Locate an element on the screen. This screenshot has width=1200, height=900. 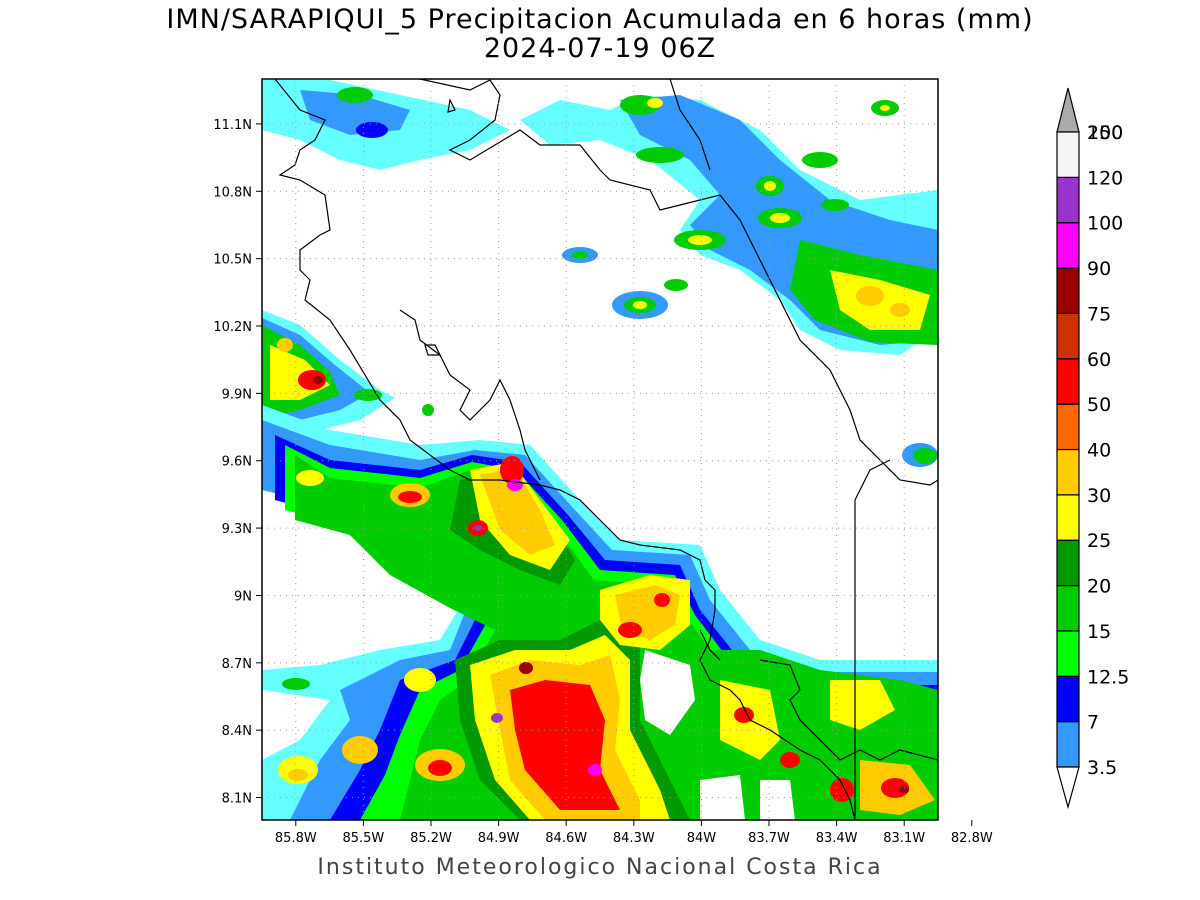
lon-tick-label: 82.8W is located at coordinates (972, 838).